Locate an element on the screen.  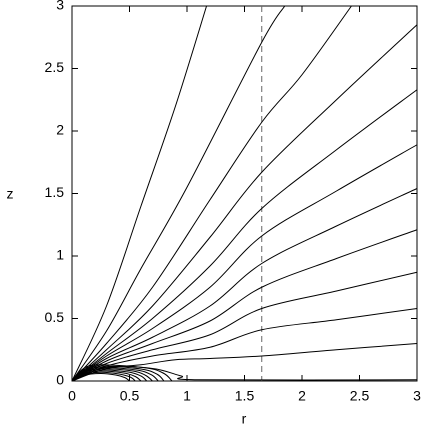
y-tick-label: 2 is located at coordinates (60, 130).